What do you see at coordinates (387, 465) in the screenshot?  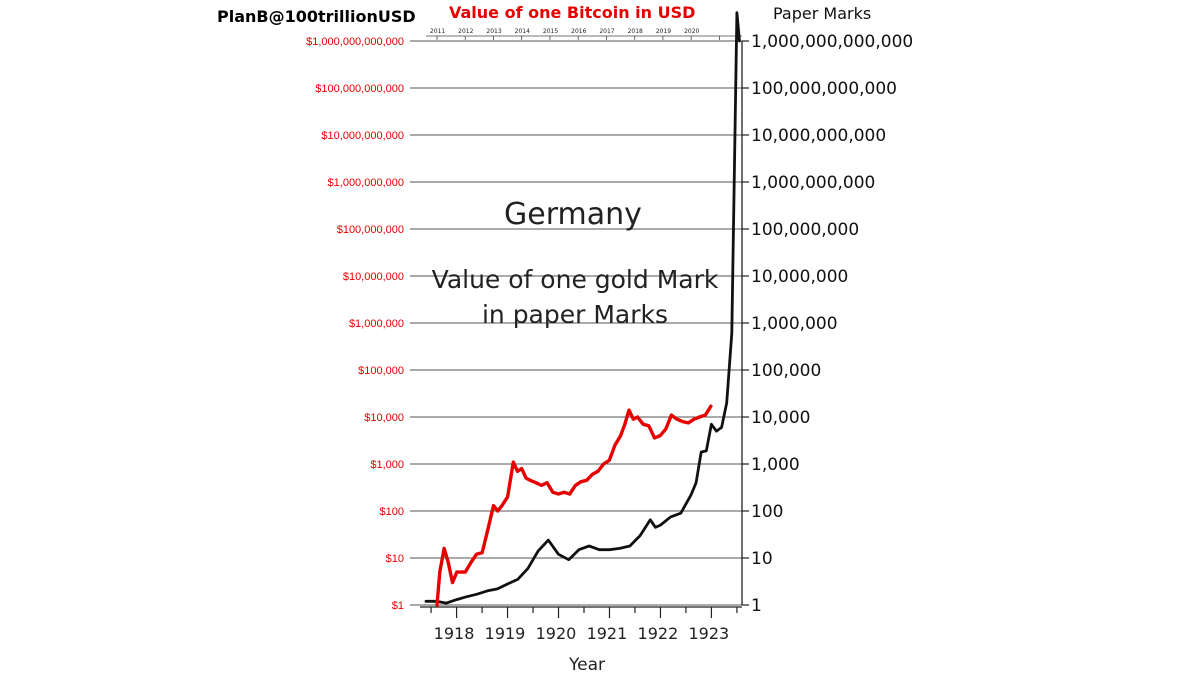 I see `left-tick-label: $1,000` at bounding box center [387, 465].